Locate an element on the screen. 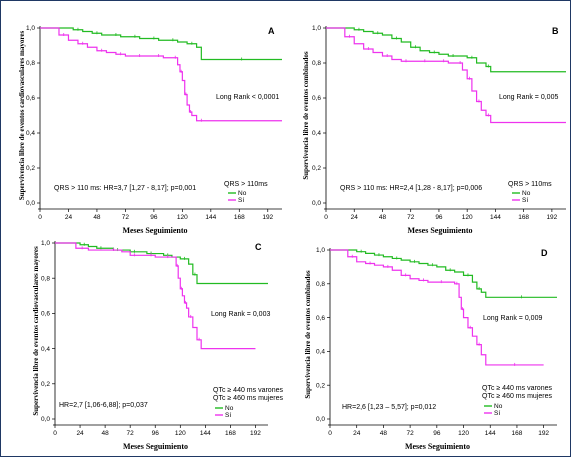 The image size is (573, 459). panel-letter: B is located at coordinates (555, 31).